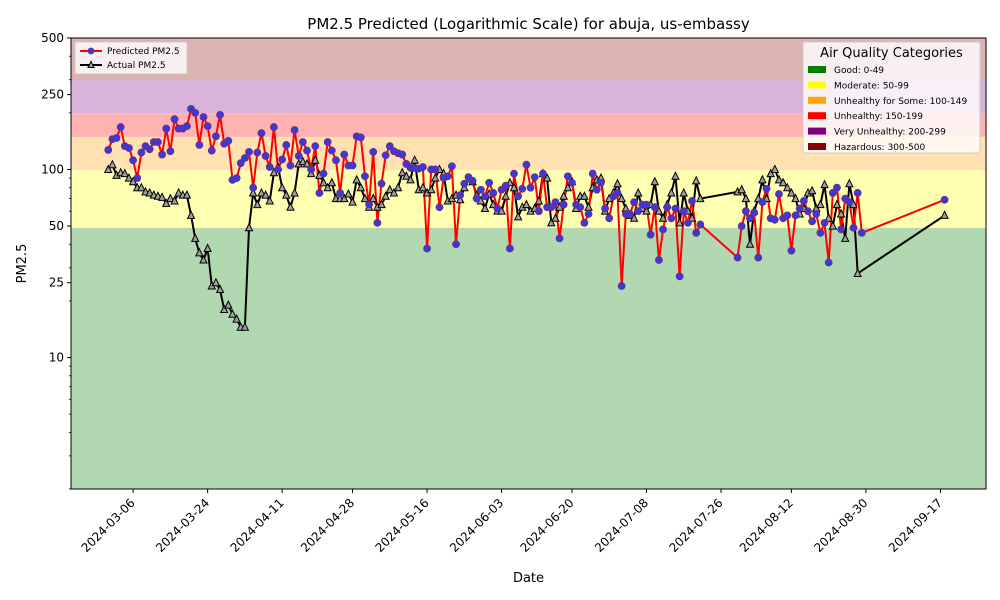 This screenshot has height=600, width=1000. What do you see at coordinates (257, 525) in the screenshot?
I see `x-tick-label: 2024-04-11` at bounding box center [257, 525].